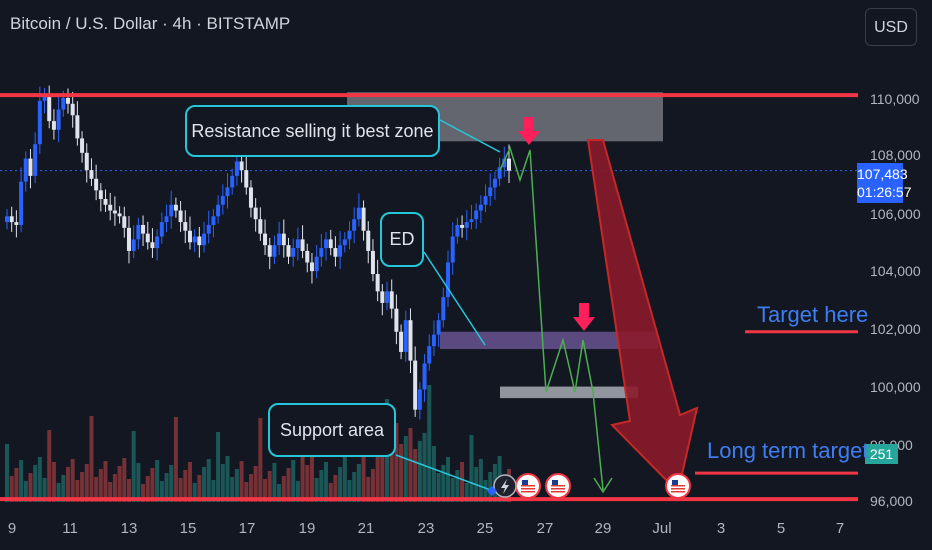  I want to click on projection-path, so click(551, 318).